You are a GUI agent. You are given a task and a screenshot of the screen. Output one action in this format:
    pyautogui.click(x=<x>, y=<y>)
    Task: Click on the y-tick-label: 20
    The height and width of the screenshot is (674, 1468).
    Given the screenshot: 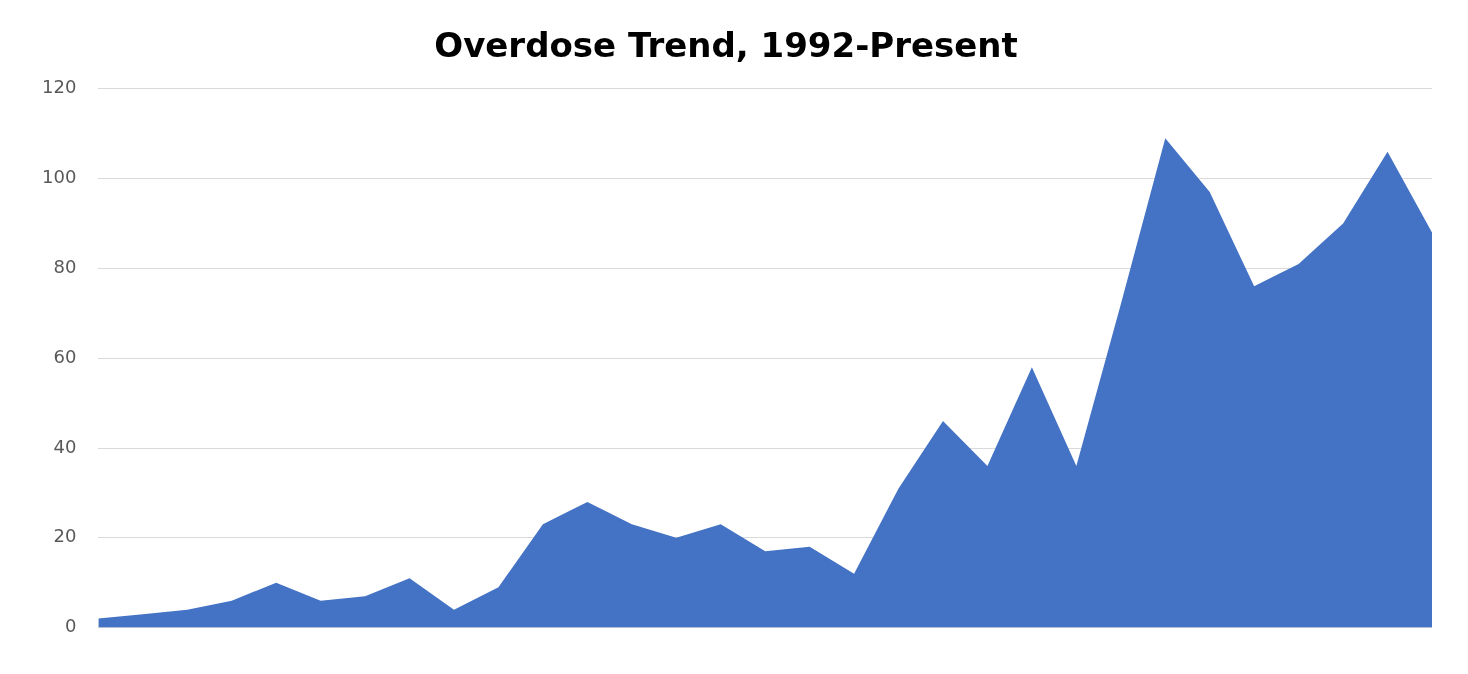 What is the action you would take?
    pyautogui.click(x=65, y=536)
    